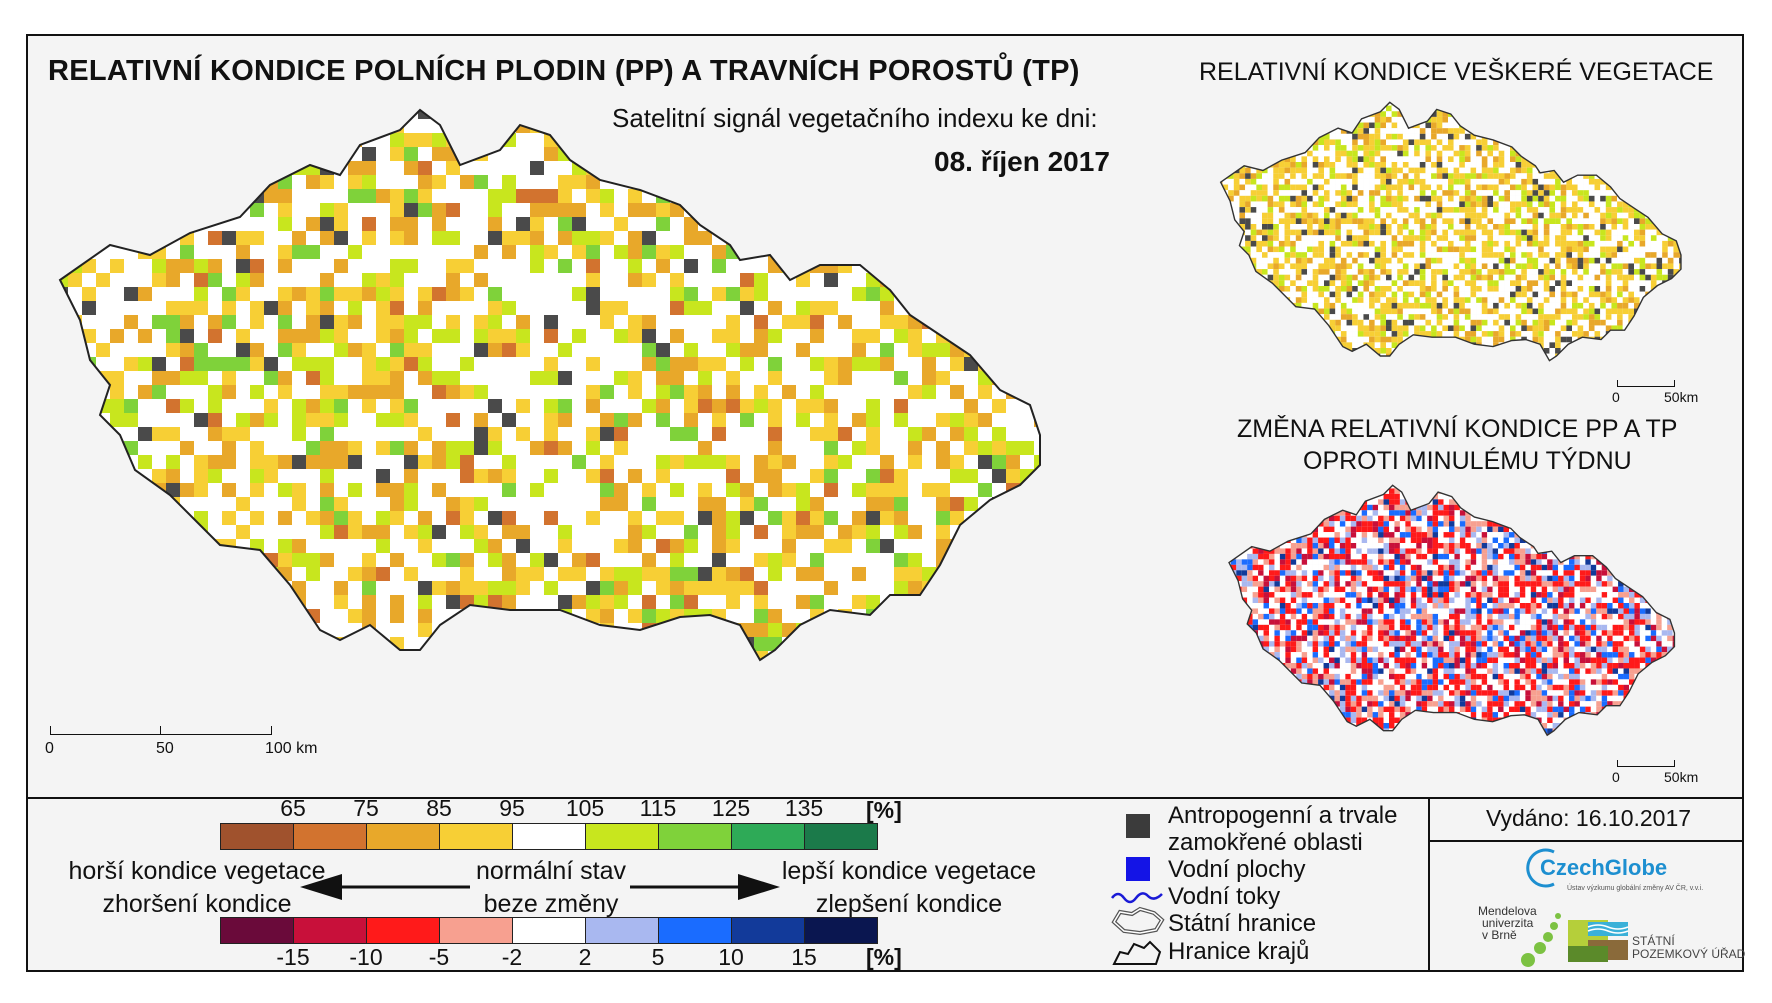  I want to click on czechglobe-logo: CzechGlobe, so click(1604, 867).